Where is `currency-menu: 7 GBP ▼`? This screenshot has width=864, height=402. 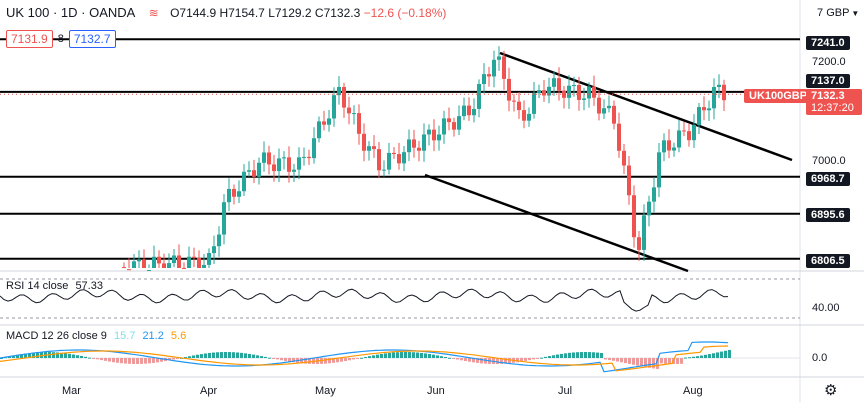 currency-menu: 7 GBP ▼ is located at coordinates (838, 13).